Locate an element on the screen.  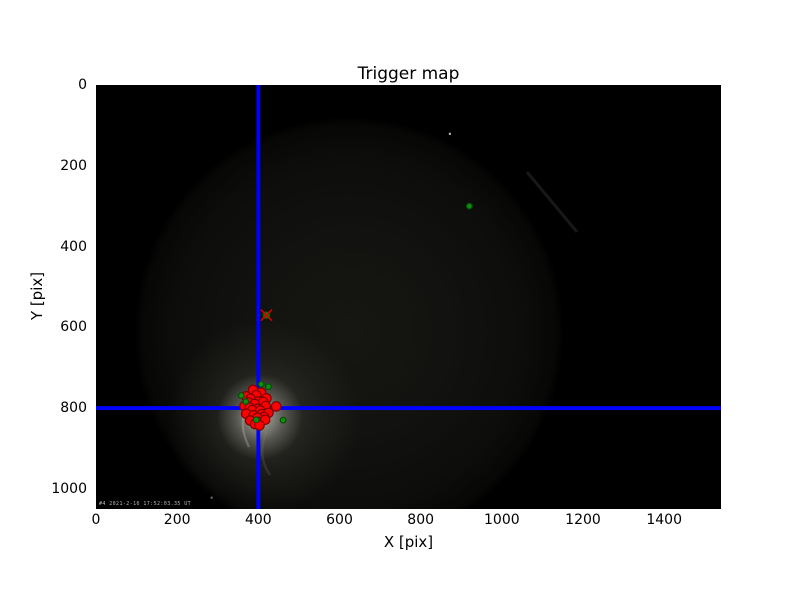
x-tick-label: 1200 is located at coordinates (583, 520).